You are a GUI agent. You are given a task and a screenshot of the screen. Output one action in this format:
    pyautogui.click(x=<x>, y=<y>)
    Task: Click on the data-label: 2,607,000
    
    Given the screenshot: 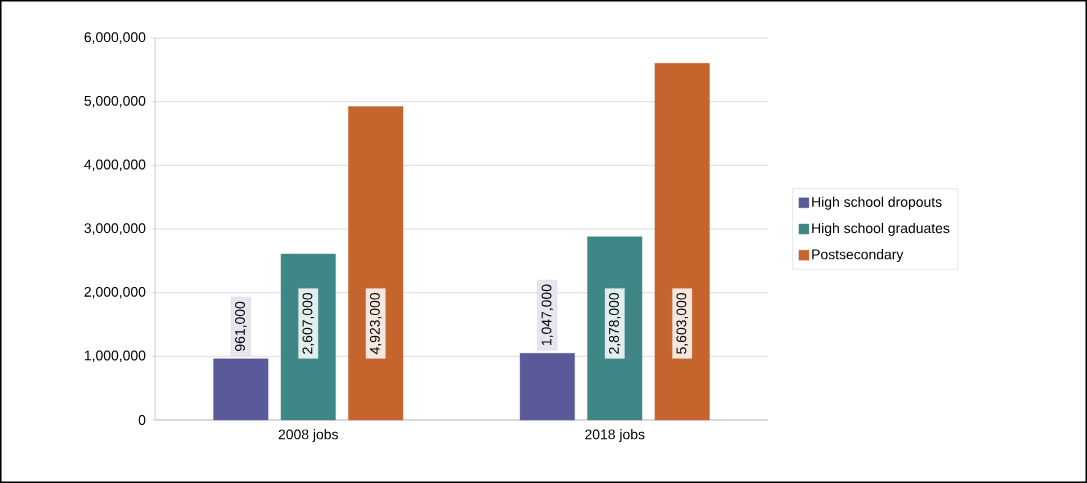 What is the action you would take?
    pyautogui.click(x=308, y=323)
    